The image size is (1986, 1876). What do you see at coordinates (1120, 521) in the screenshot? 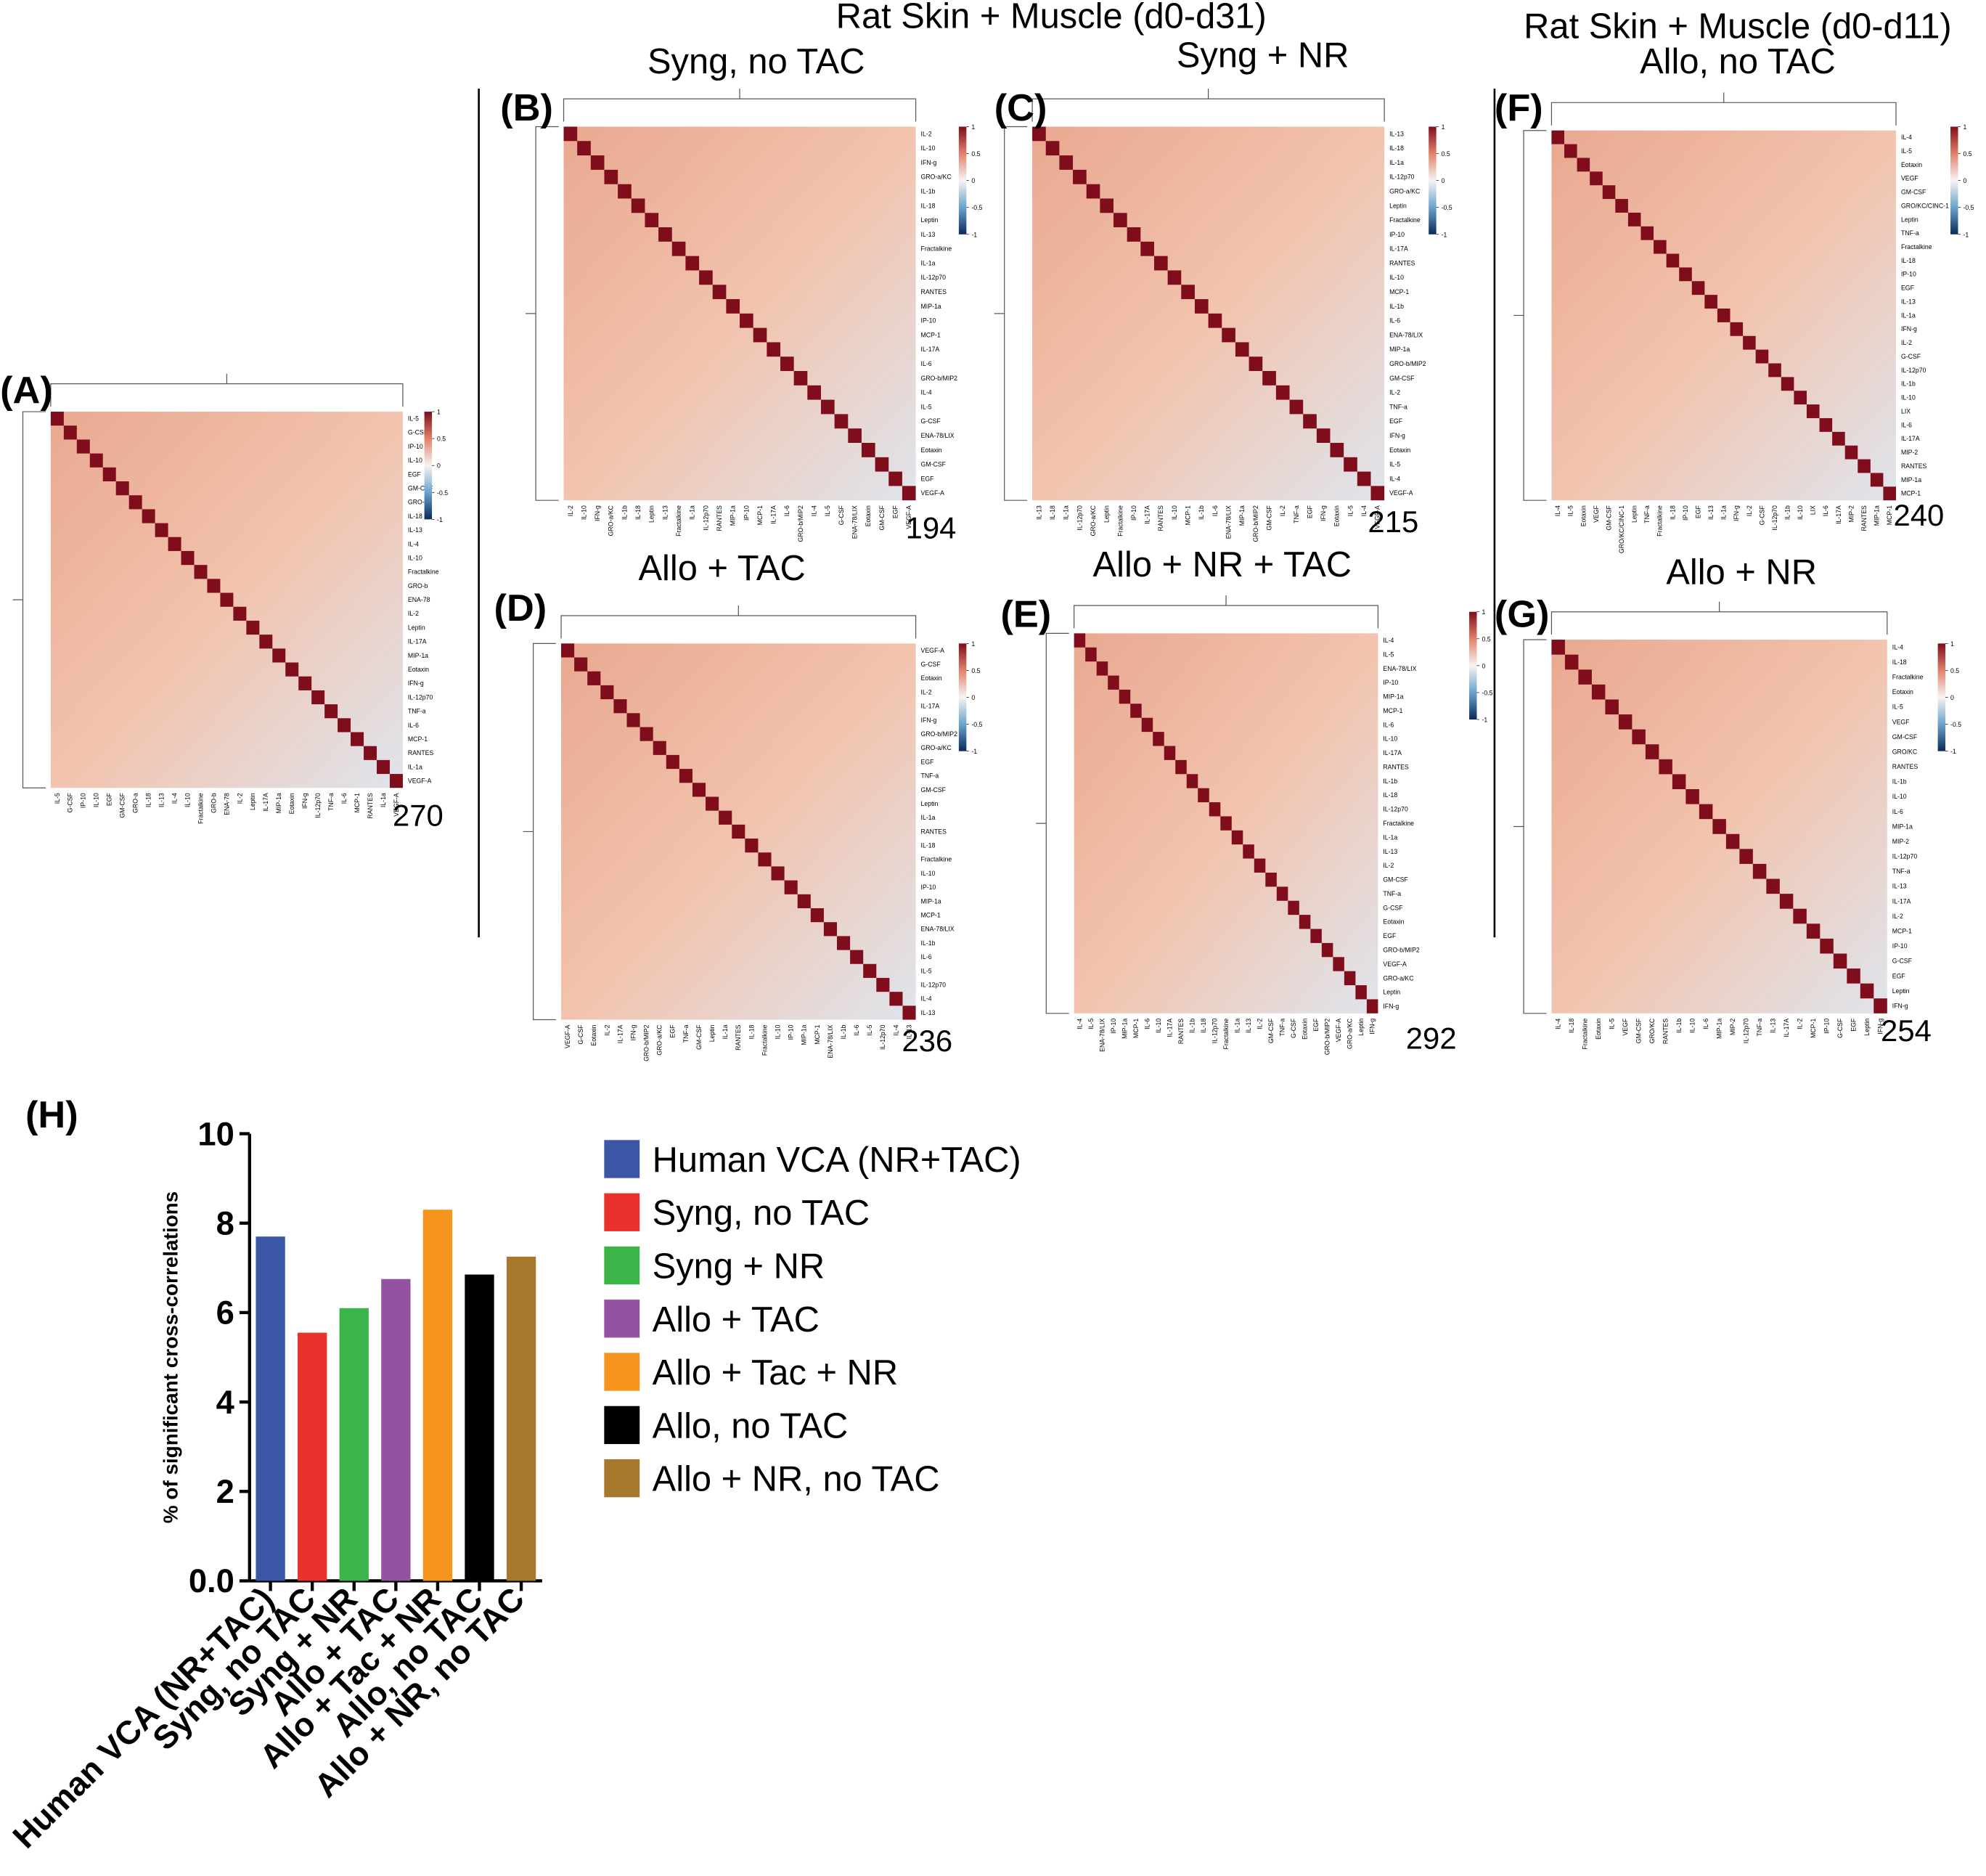
I see `column-label: Fractalkine` at bounding box center [1120, 521].